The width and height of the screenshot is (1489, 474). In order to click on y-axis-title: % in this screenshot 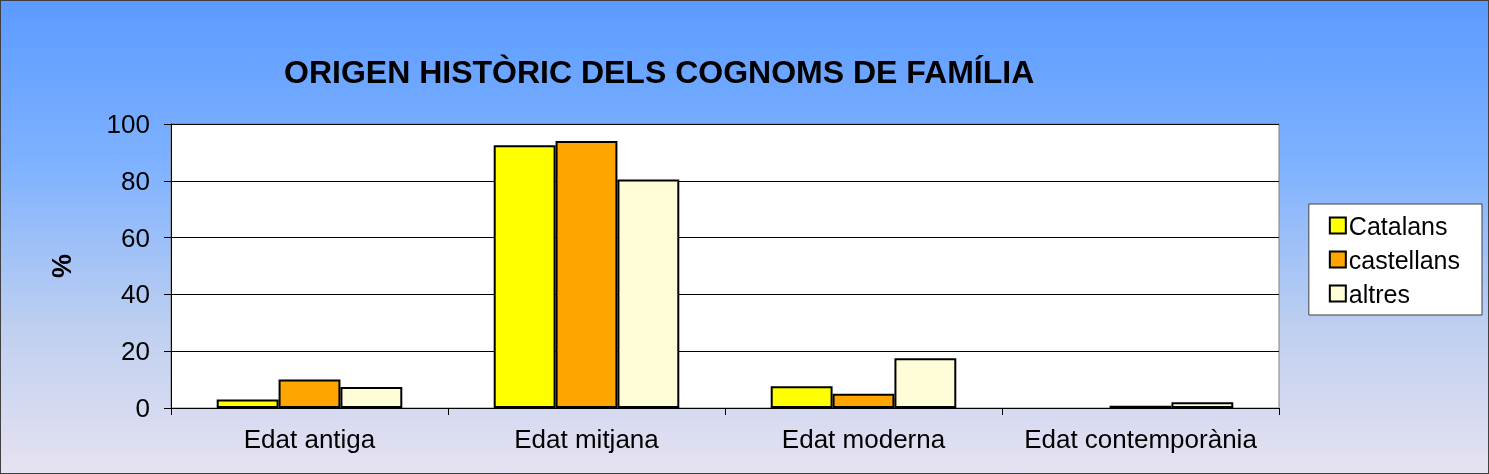, I will do `click(61, 266)`.